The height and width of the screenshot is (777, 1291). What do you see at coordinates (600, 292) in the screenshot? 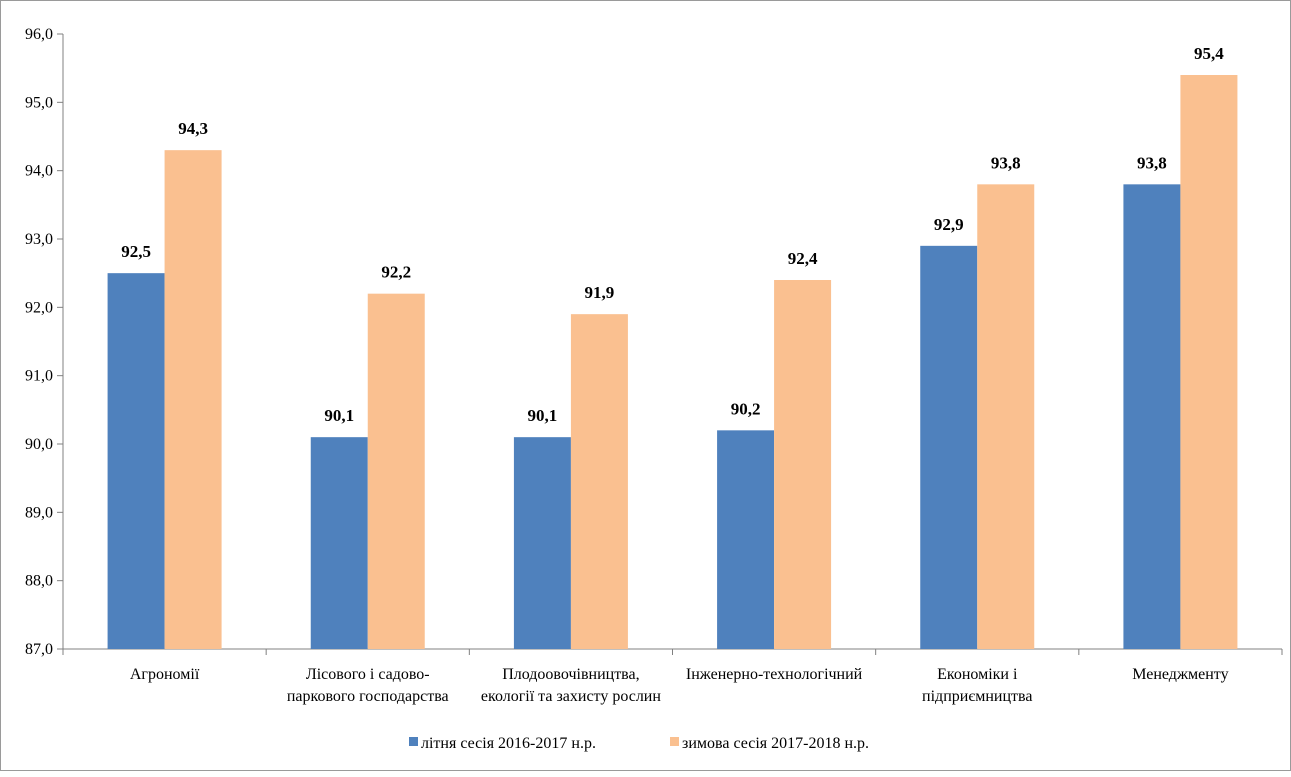
I see `data-label: 91,9` at bounding box center [600, 292].